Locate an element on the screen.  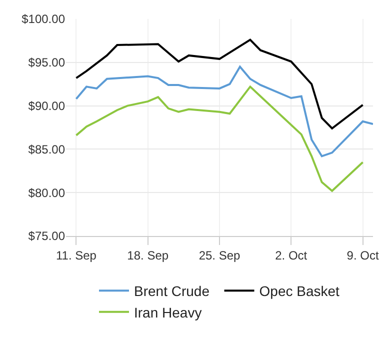
x-tick-label: 18. Sep is located at coordinates (148, 255).